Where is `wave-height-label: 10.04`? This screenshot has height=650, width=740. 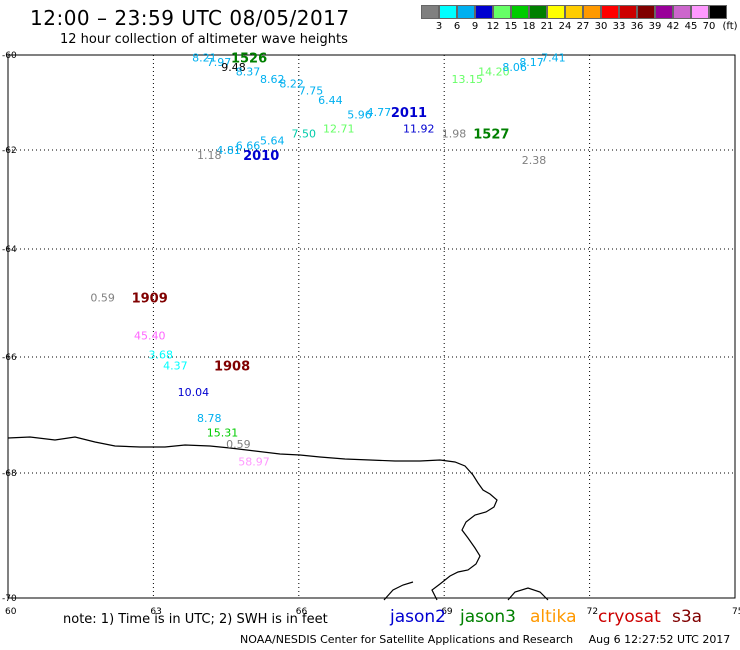
wave-height-label: 10.04 is located at coordinates (194, 392).